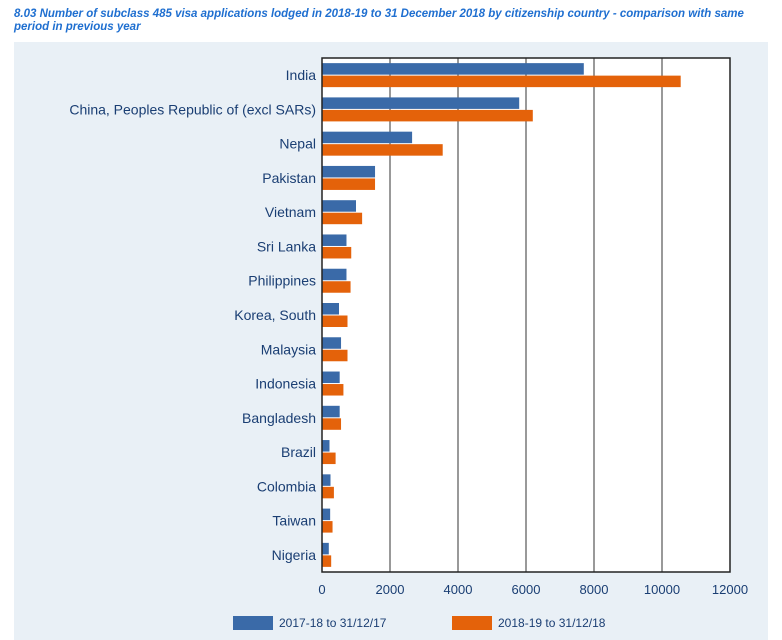  What do you see at coordinates (552, 623) in the screenshot?
I see `legend-label: 2018-19 to 31/12/18` at bounding box center [552, 623].